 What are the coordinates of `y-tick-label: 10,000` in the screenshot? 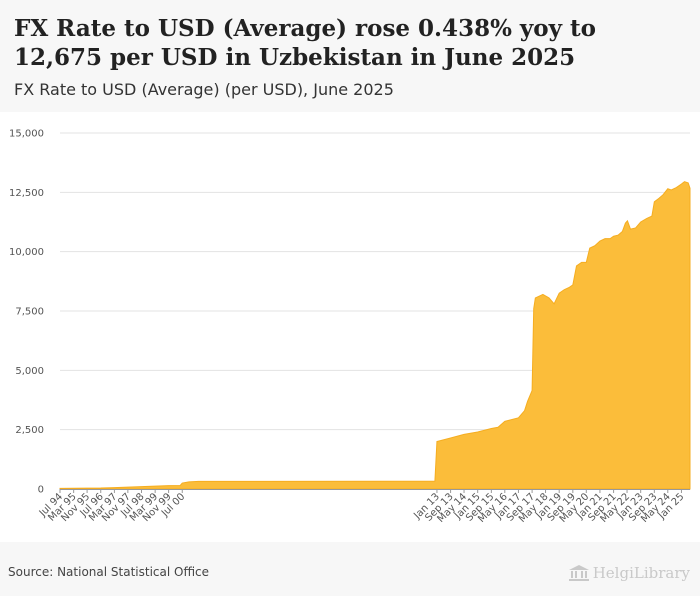 It's located at (26, 252).